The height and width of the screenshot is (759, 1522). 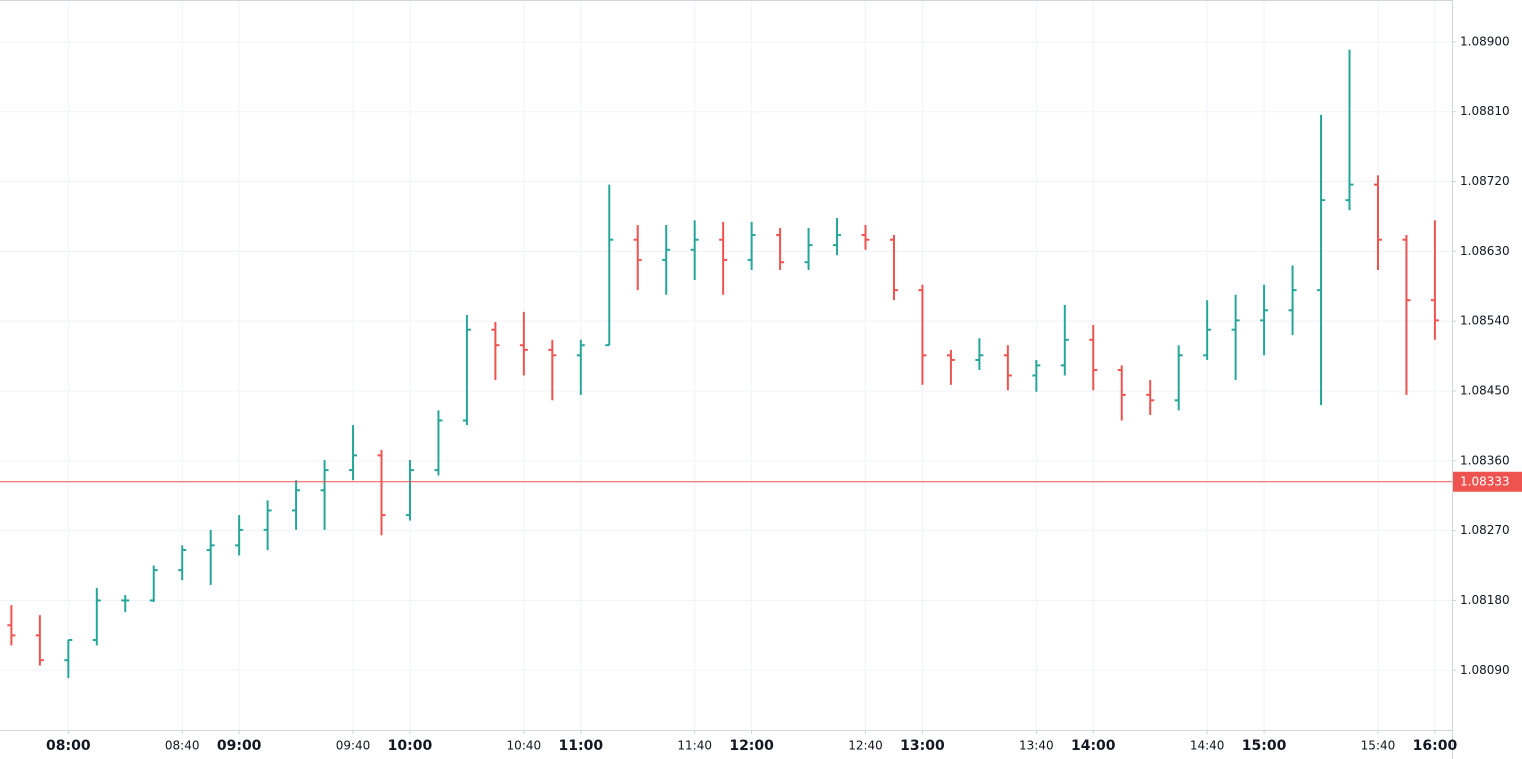 What do you see at coordinates (751, 746) in the screenshot?
I see `x-tick-label: 12:00` at bounding box center [751, 746].